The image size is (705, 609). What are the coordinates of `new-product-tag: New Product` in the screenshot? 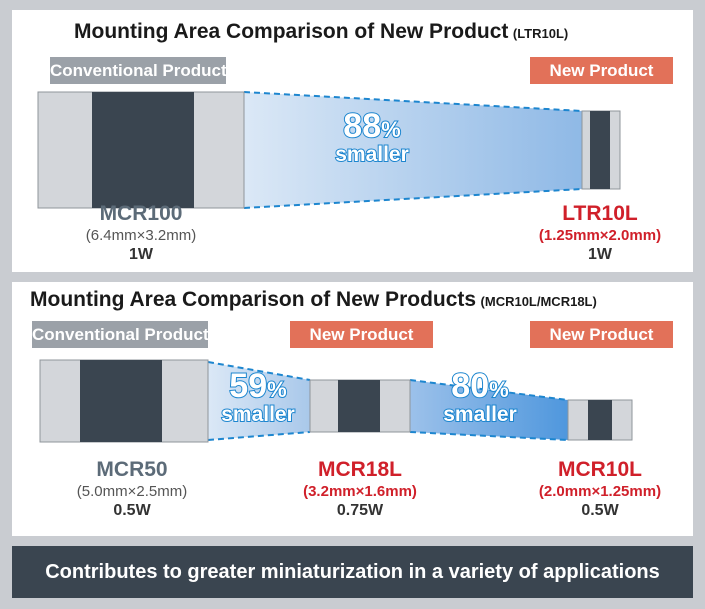 It's located at (601, 70).